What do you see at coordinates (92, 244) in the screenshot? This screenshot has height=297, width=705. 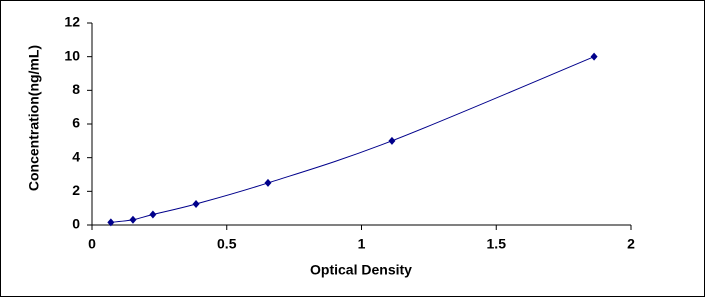 I see `x-tick-label: 0` at bounding box center [92, 244].